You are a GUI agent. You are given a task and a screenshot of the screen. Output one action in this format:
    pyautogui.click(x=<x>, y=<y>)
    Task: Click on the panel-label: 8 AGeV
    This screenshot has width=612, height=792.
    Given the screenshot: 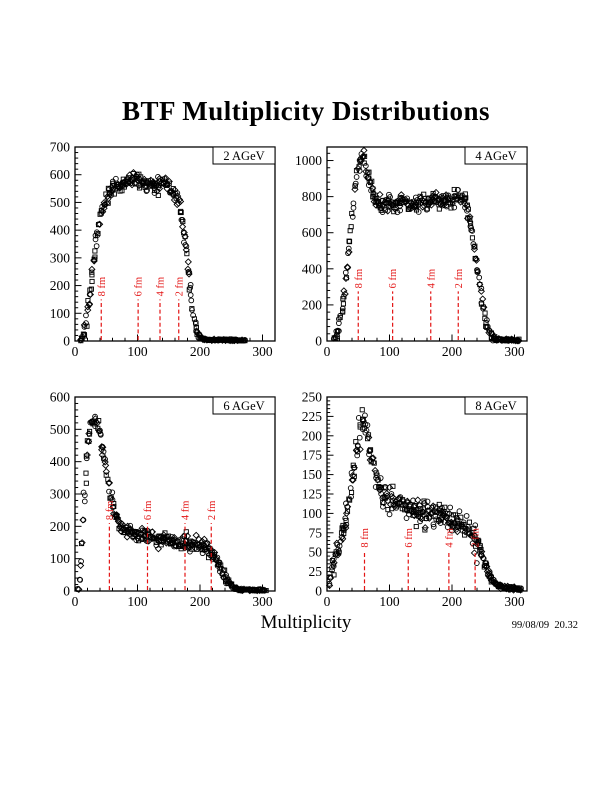 What is the action you would take?
    pyautogui.click(x=495, y=406)
    